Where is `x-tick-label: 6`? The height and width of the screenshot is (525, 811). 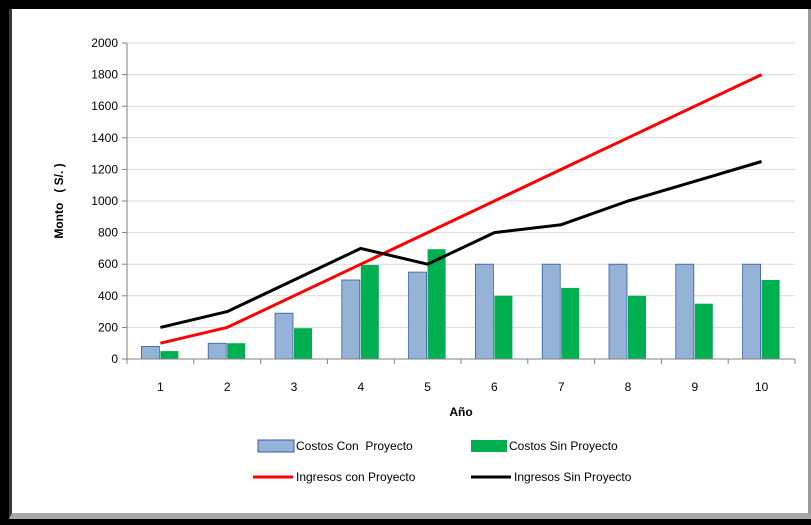
x-tick-label: 6 is located at coordinates (494, 387).